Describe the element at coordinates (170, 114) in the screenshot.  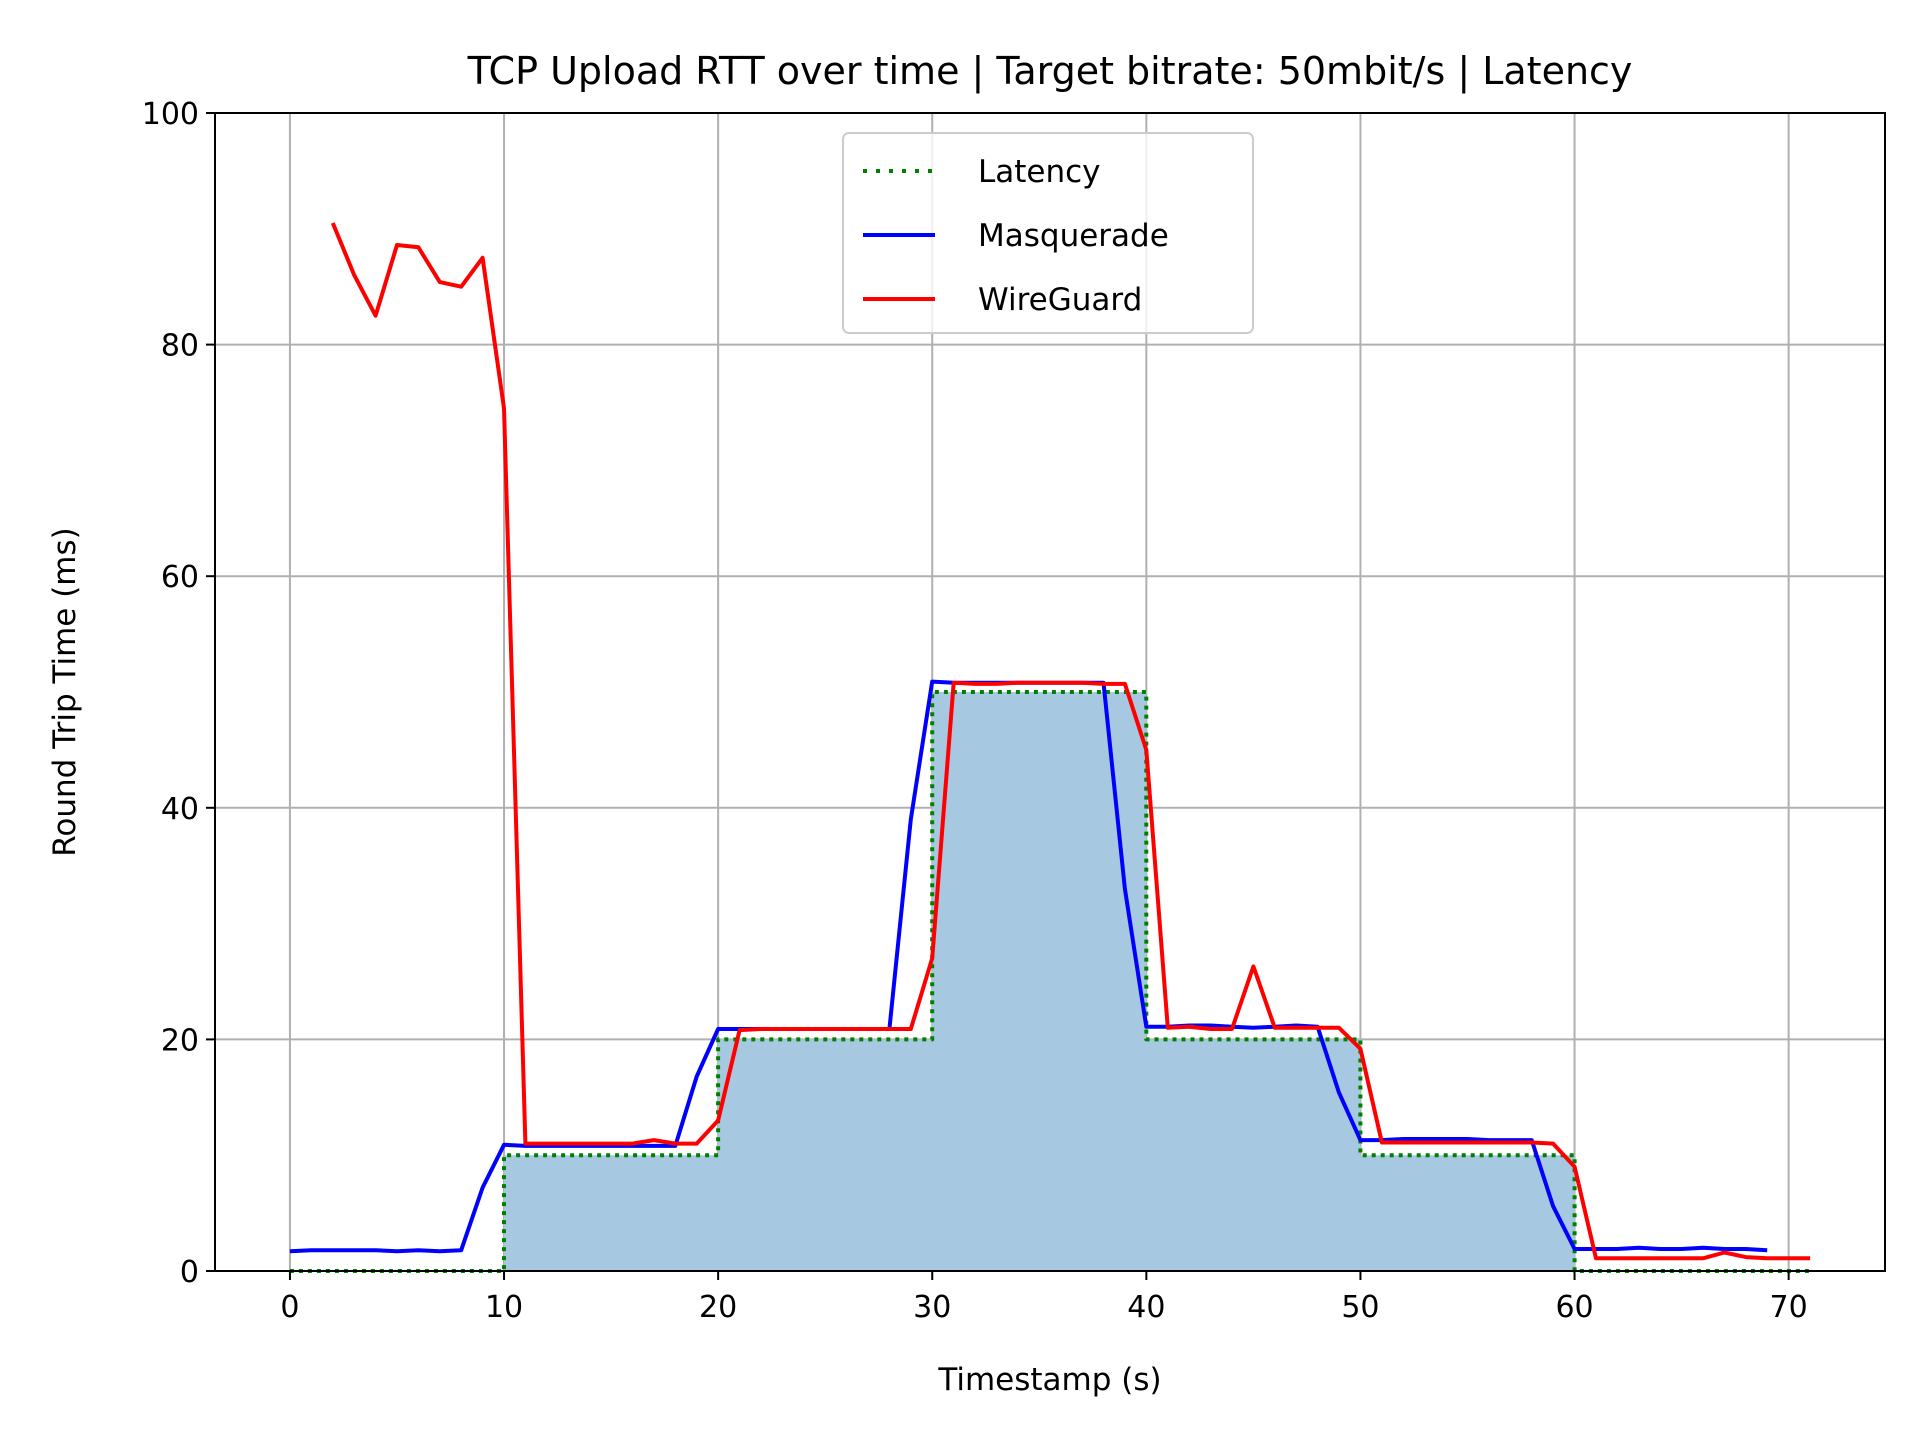
I see `y-tick-label: 100` at that location.